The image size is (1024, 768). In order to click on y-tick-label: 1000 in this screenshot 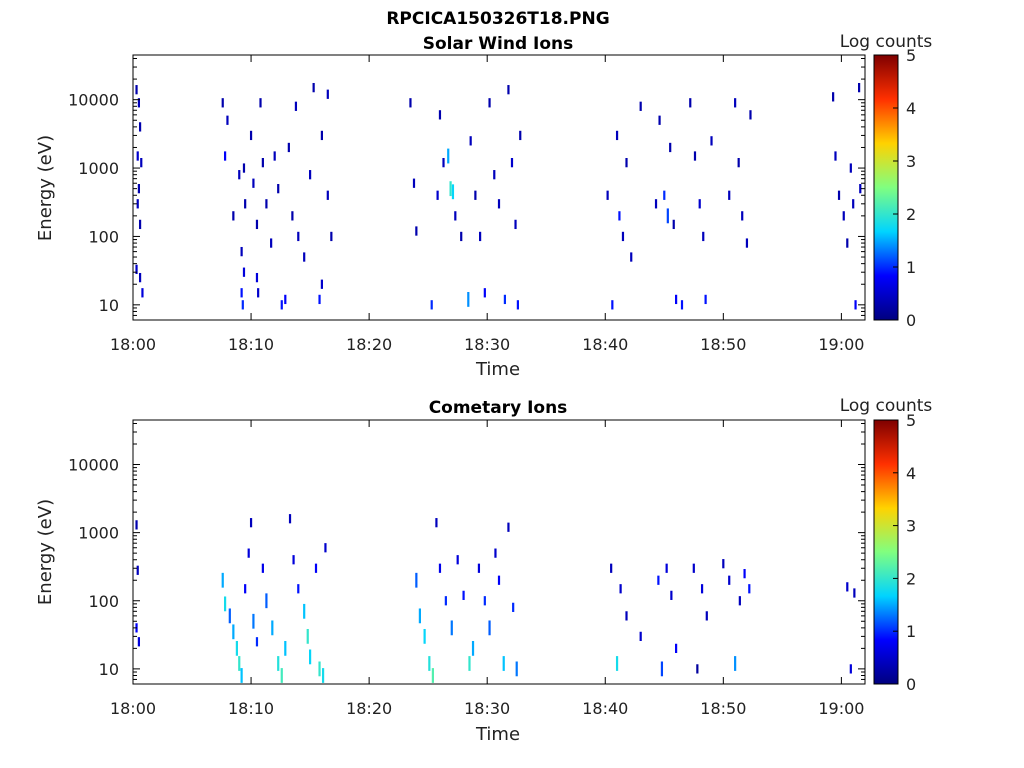, I will do `click(98, 168)`.